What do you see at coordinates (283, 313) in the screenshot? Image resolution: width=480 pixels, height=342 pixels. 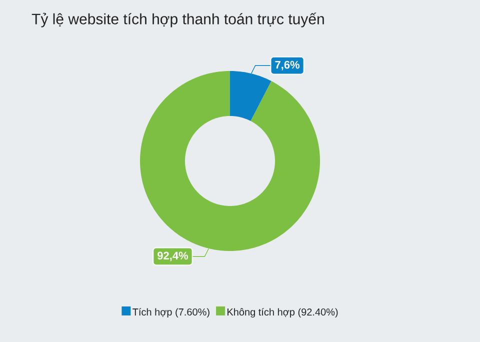 I see `legend-label: Không tích hợp (92.40%)` at bounding box center [283, 313].